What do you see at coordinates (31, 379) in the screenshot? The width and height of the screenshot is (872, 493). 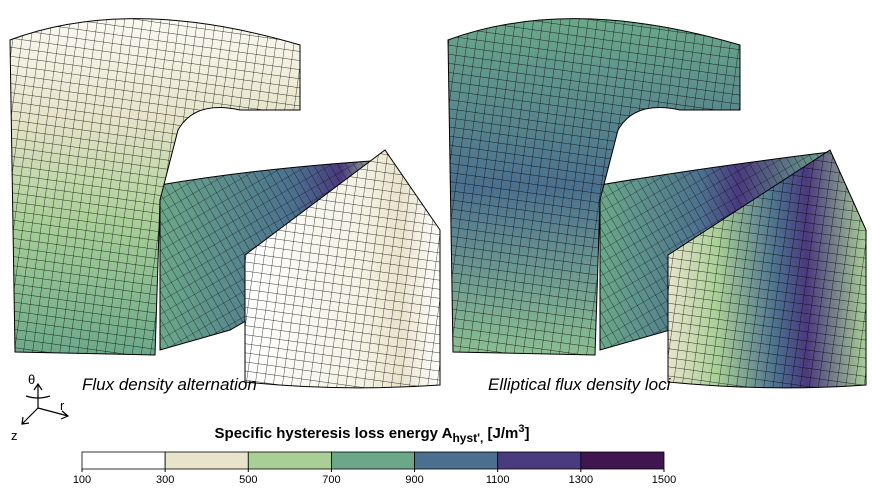 I see `axis-label-theta: θ` at bounding box center [31, 379].